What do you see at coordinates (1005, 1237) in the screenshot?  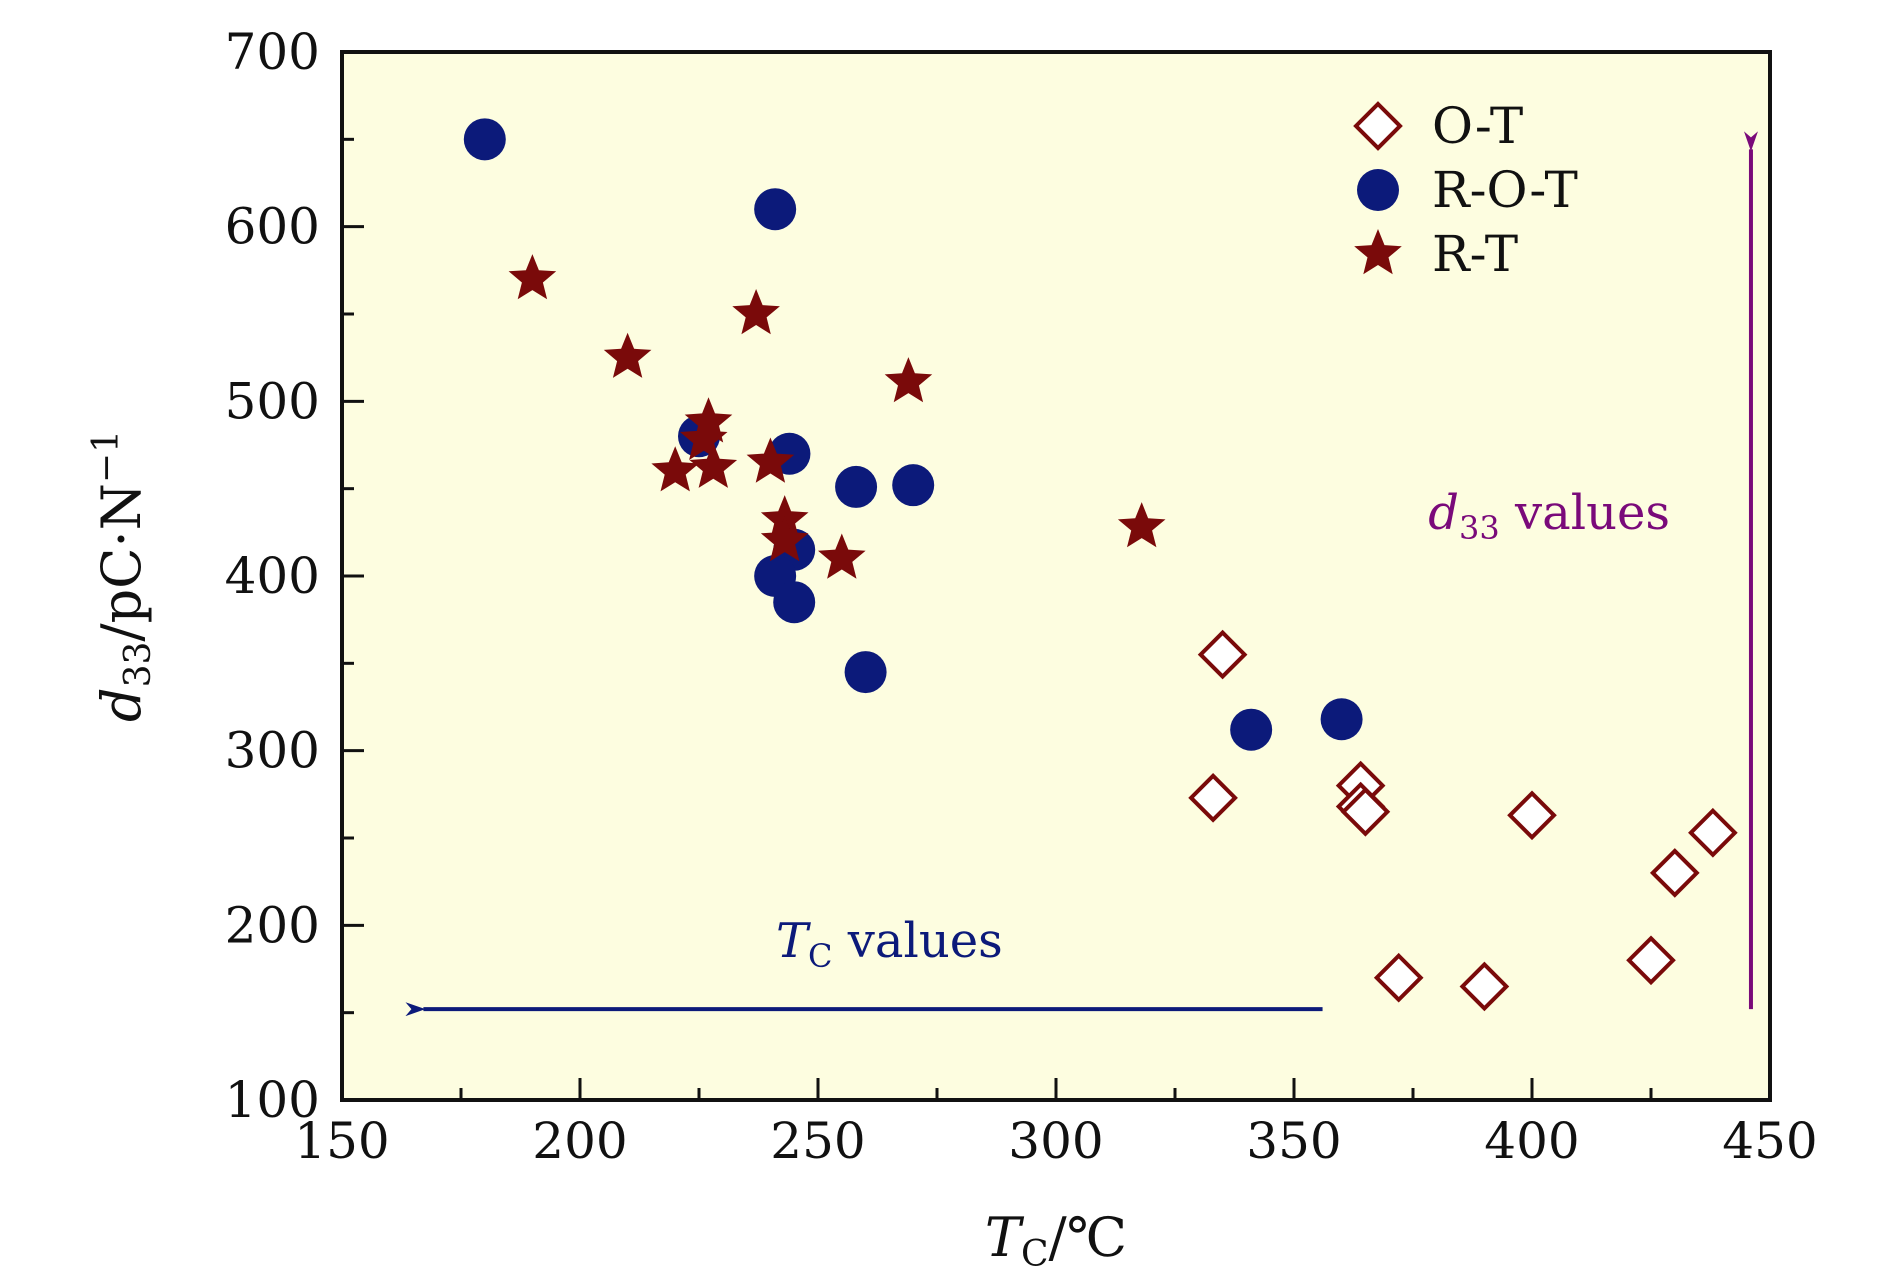 I see `x-axis-title-main: T` at bounding box center [1005, 1237].